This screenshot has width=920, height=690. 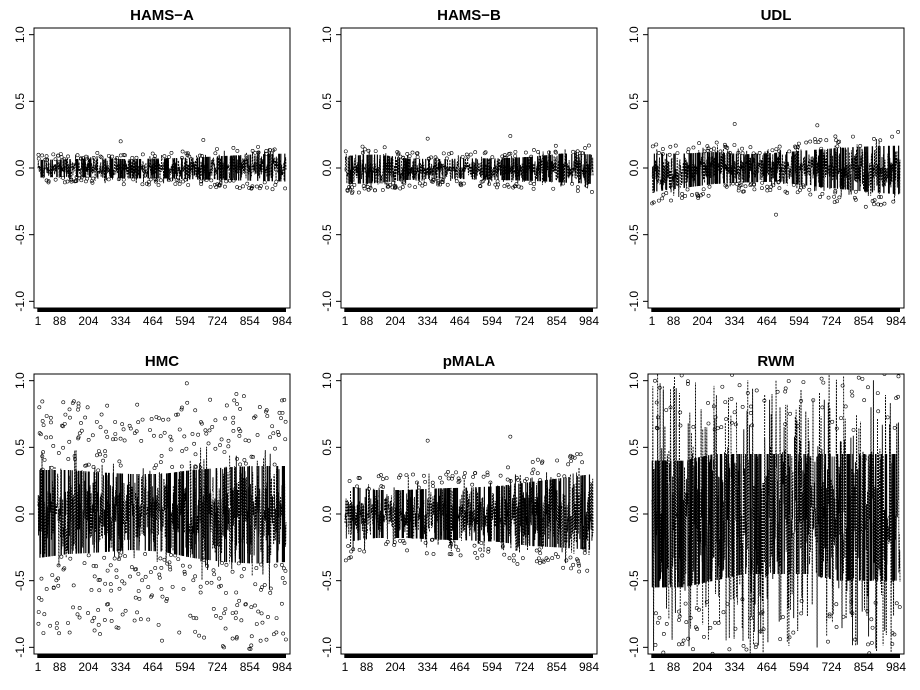 I want to click on x-tick-band, so click(x=775, y=310).